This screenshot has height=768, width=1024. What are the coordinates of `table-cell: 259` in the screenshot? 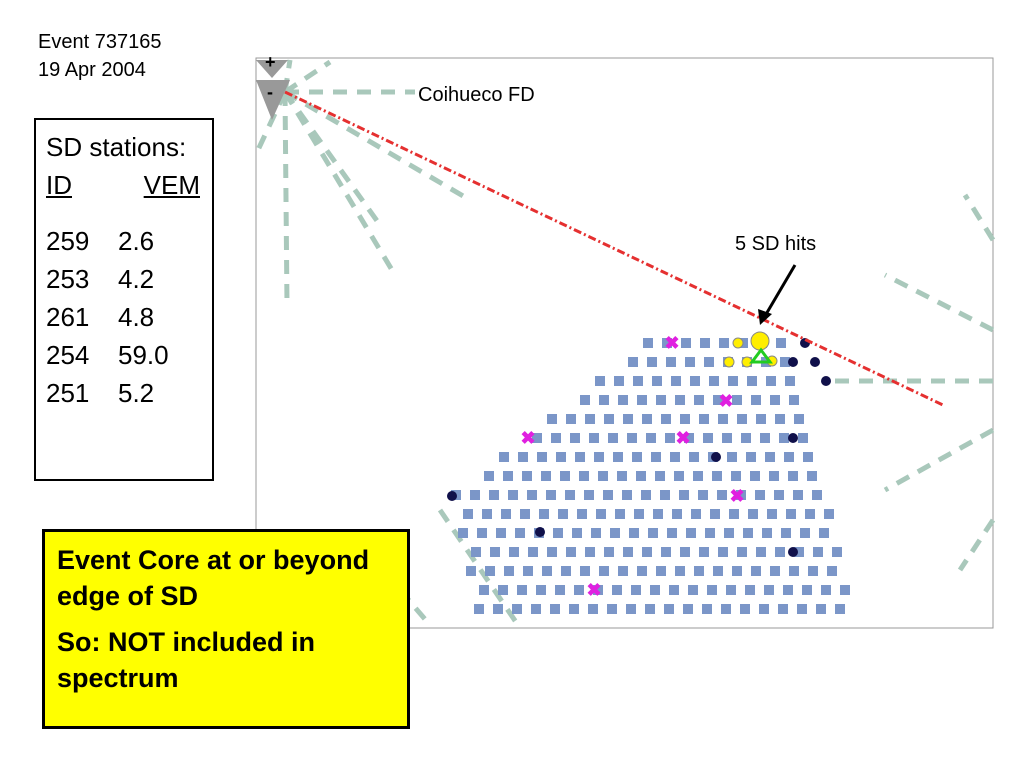 It's located at (68, 241).